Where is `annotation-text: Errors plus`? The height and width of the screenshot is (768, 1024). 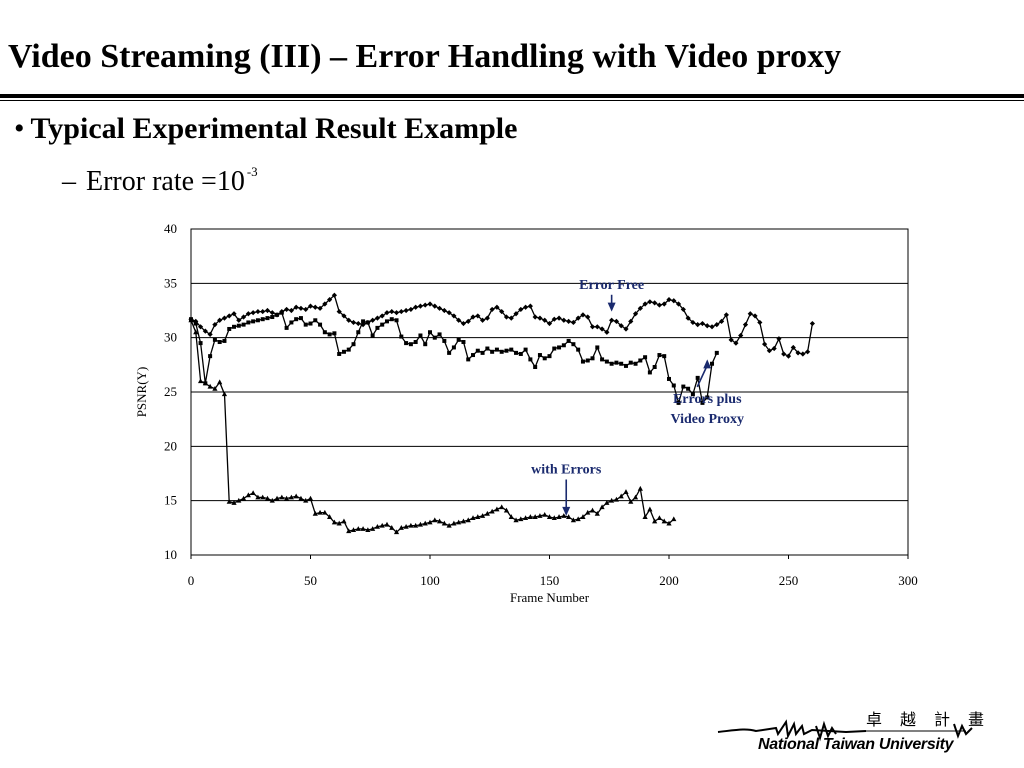 annotation-text: Errors plus is located at coordinates (707, 399).